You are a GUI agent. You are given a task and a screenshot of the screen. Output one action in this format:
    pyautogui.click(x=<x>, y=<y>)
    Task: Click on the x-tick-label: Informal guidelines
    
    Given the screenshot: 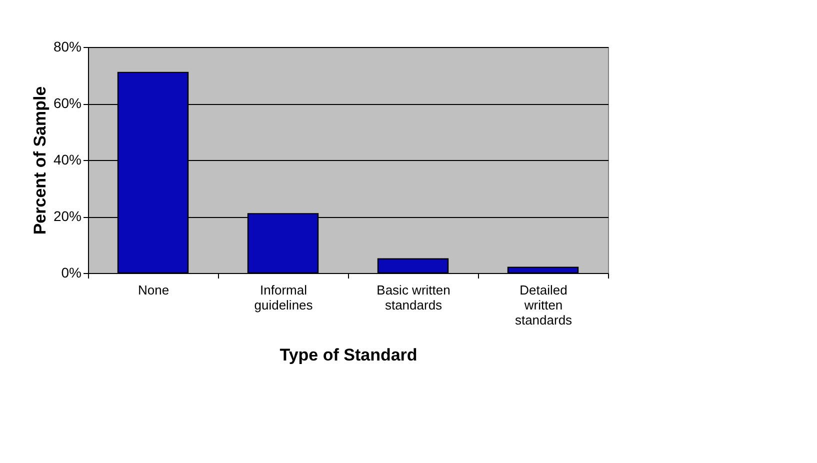 What is the action you would take?
    pyautogui.click(x=284, y=297)
    